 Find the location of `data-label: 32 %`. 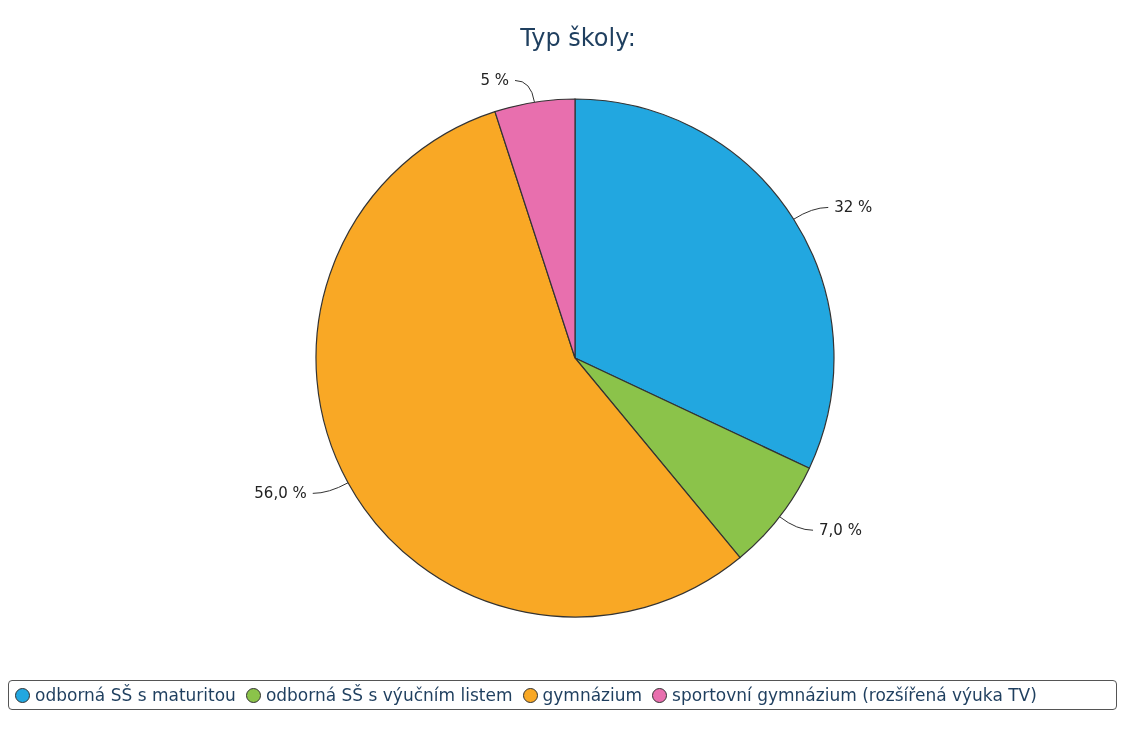

data-label: 32 % is located at coordinates (853, 207).